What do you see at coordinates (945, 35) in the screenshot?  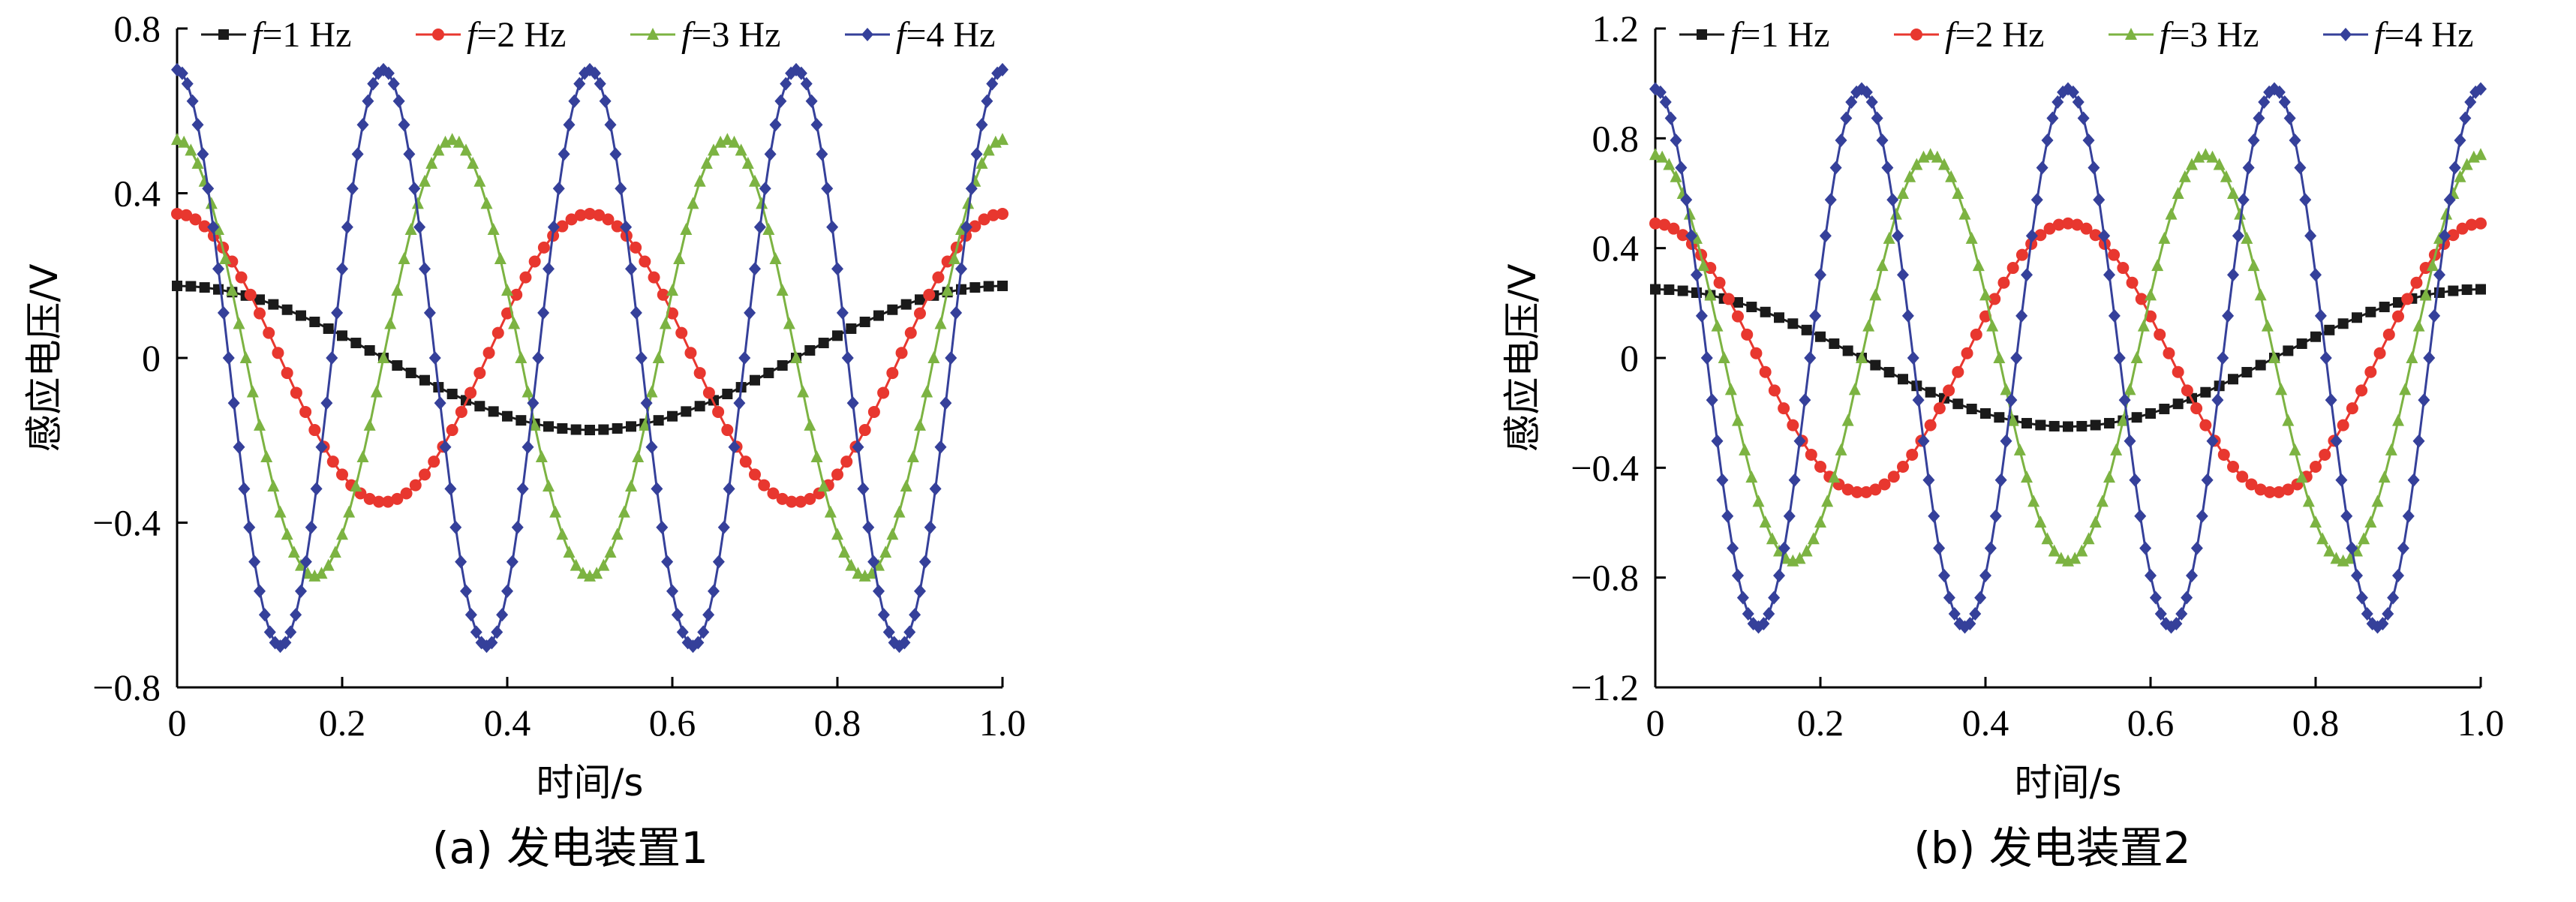 I see `legend-label: f=4 Hz` at bounding box center [945, 35].